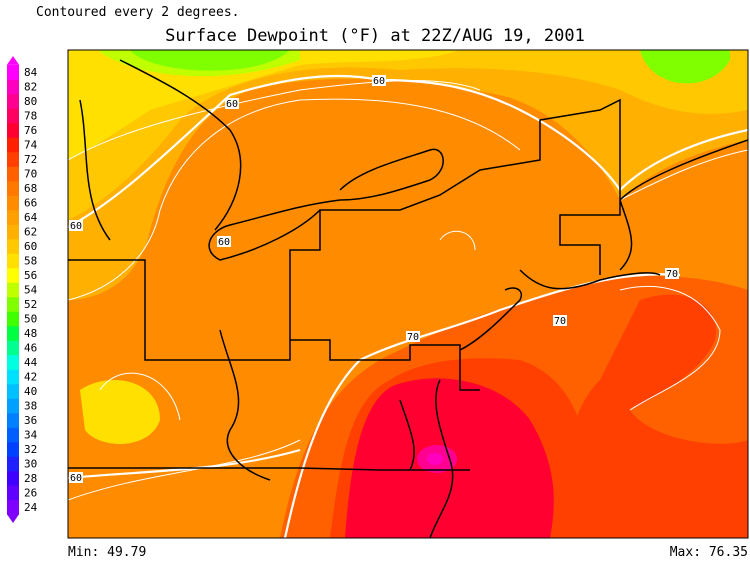 The height and width of the screenshot is (579, 750). Describe the element at coordinates (30, 377) in the screenshot. I see `colorbar-label: 42` at that location.